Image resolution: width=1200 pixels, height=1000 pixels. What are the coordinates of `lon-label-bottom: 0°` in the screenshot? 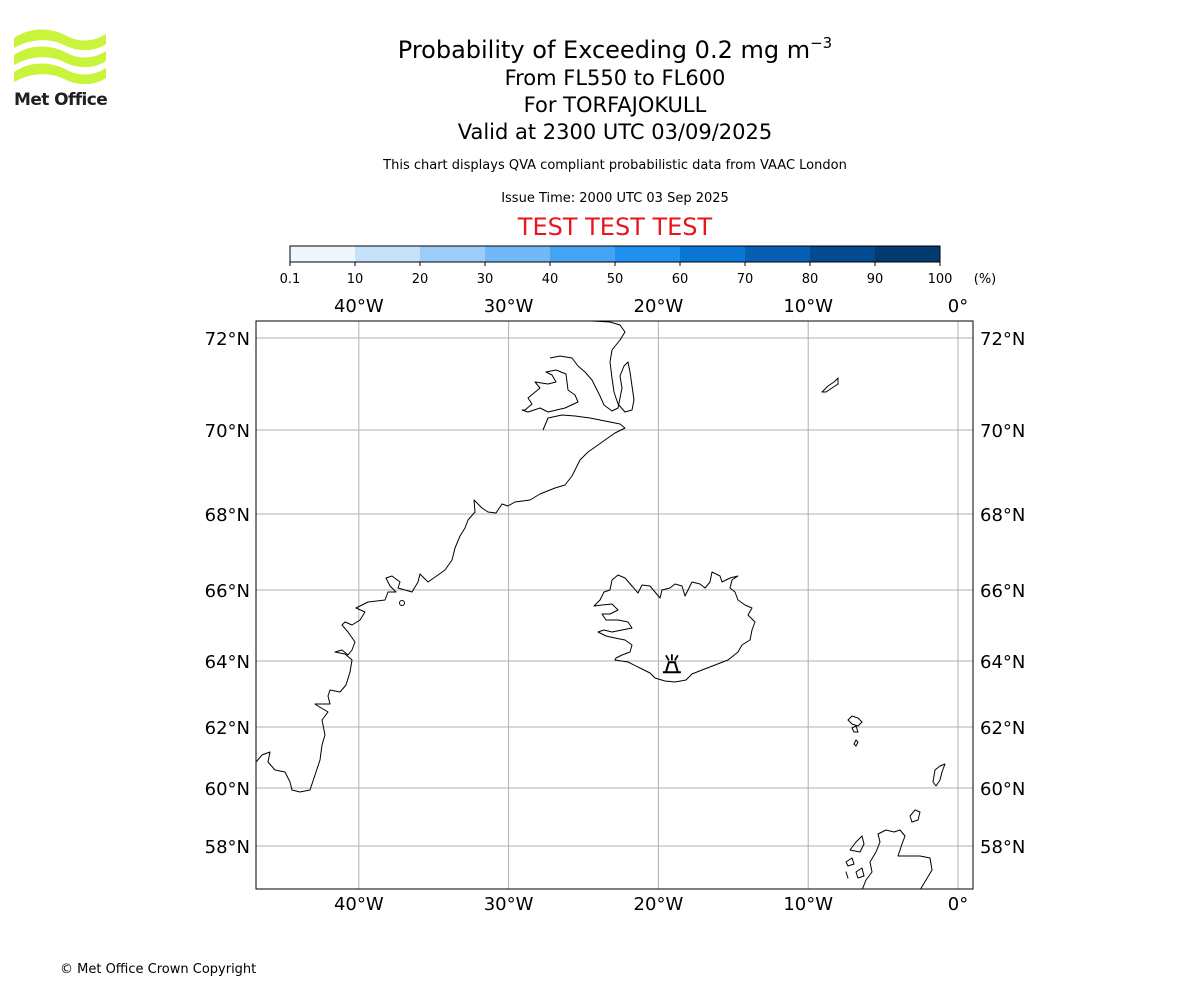 It's located at (958, 904).